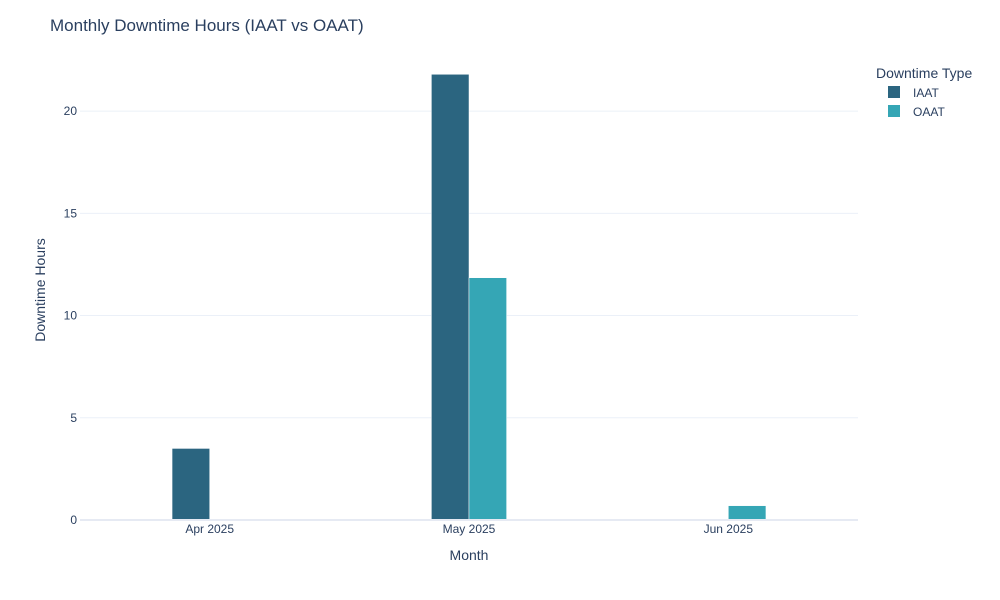  What do you see at coordinates (71, 111) in the screenshot?
I see `y-tick-label: 20` at bounding box center [71, 111].